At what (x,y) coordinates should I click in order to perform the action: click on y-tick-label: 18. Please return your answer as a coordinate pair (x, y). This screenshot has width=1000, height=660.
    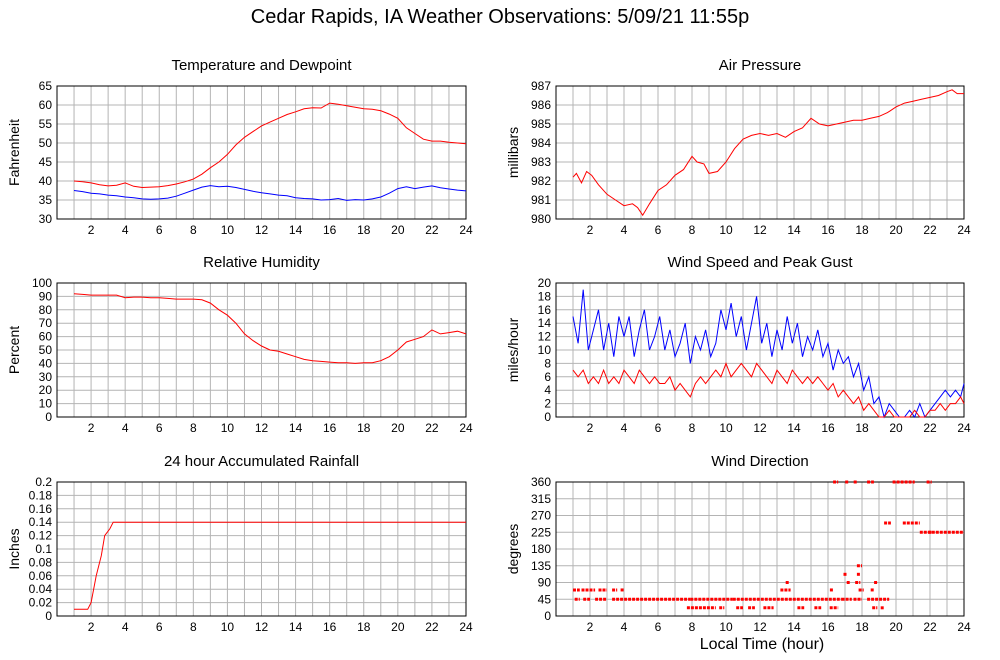
    Looking at the image, I should click on (545, 296).